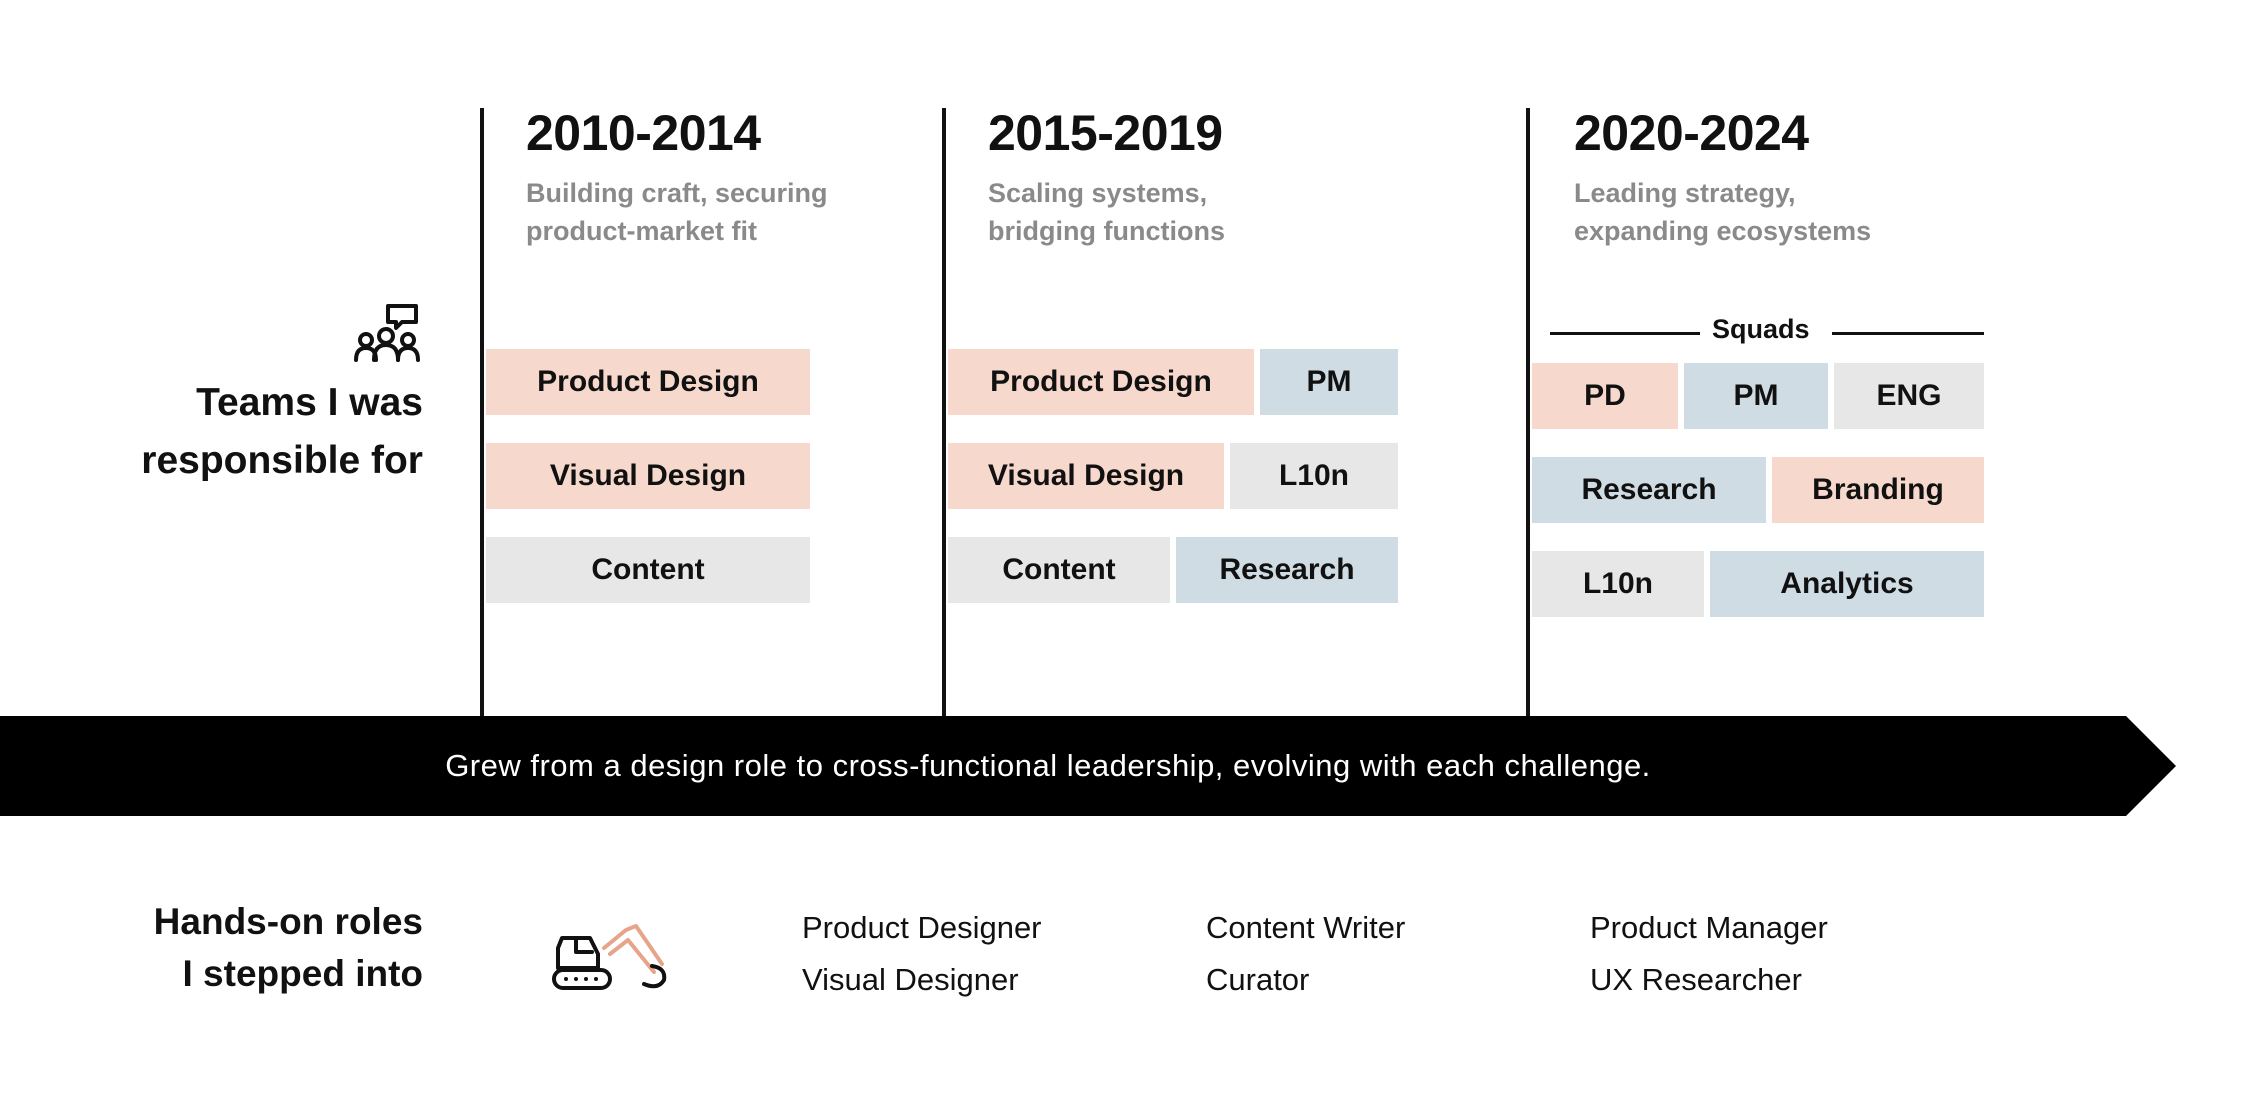  I want to click on squads-divider-right, so click(1908, 333).